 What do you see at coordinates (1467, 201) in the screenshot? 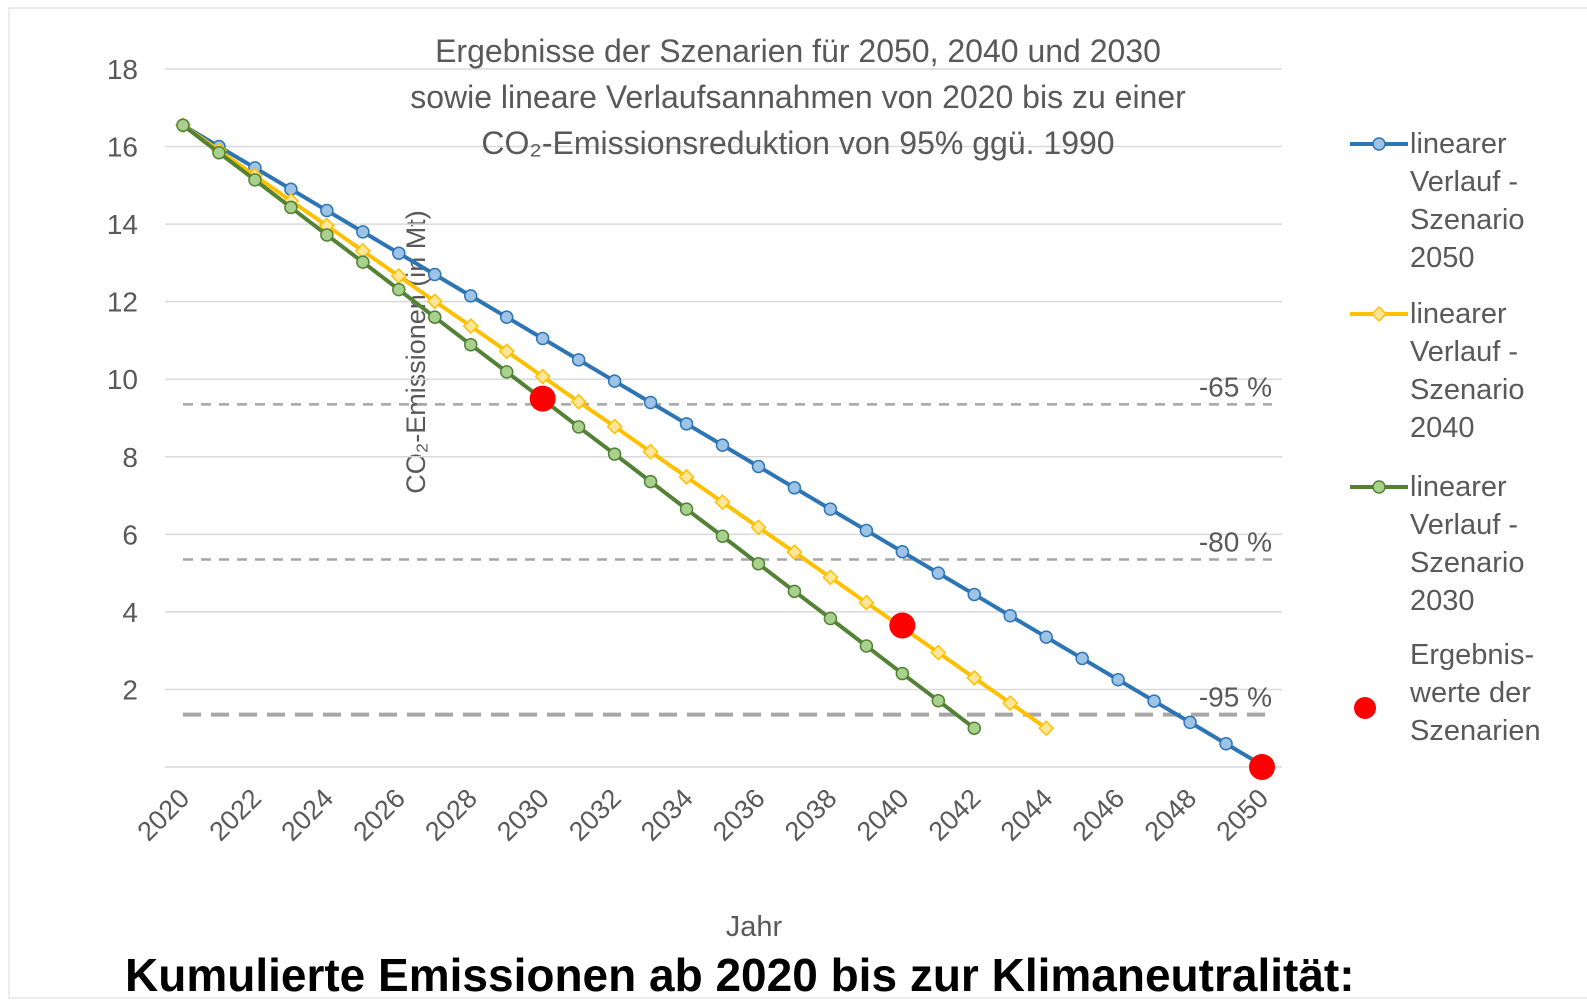
I see `legend-label: linearer Verlauf - Szenario 2050` at bounding box center [1467, 201].